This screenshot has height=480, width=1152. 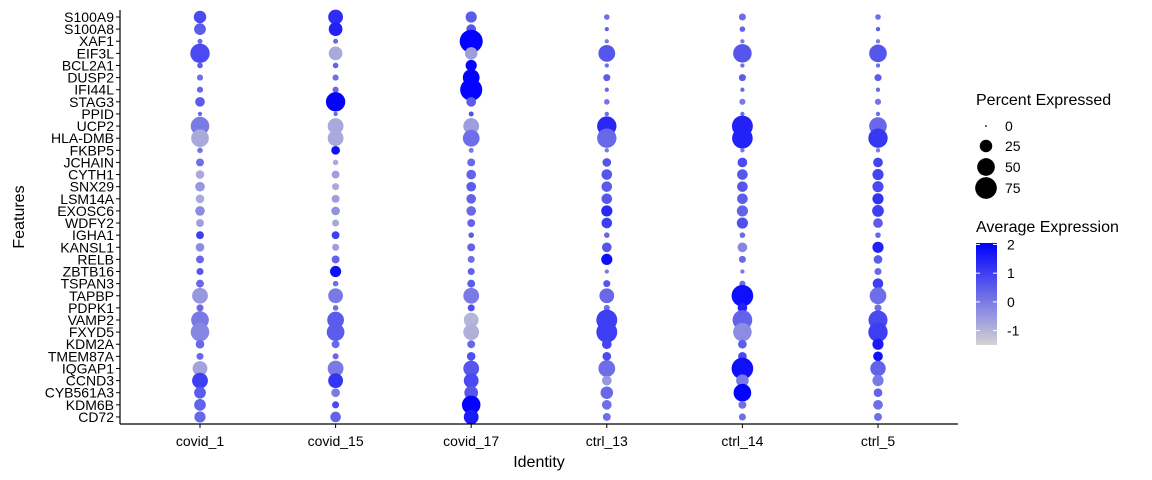 What do you see at coordinates (94, 90) in the screenshot?
I see `y-tick-label-ifi44l: IFI44L` at bounding box center [94, 90].